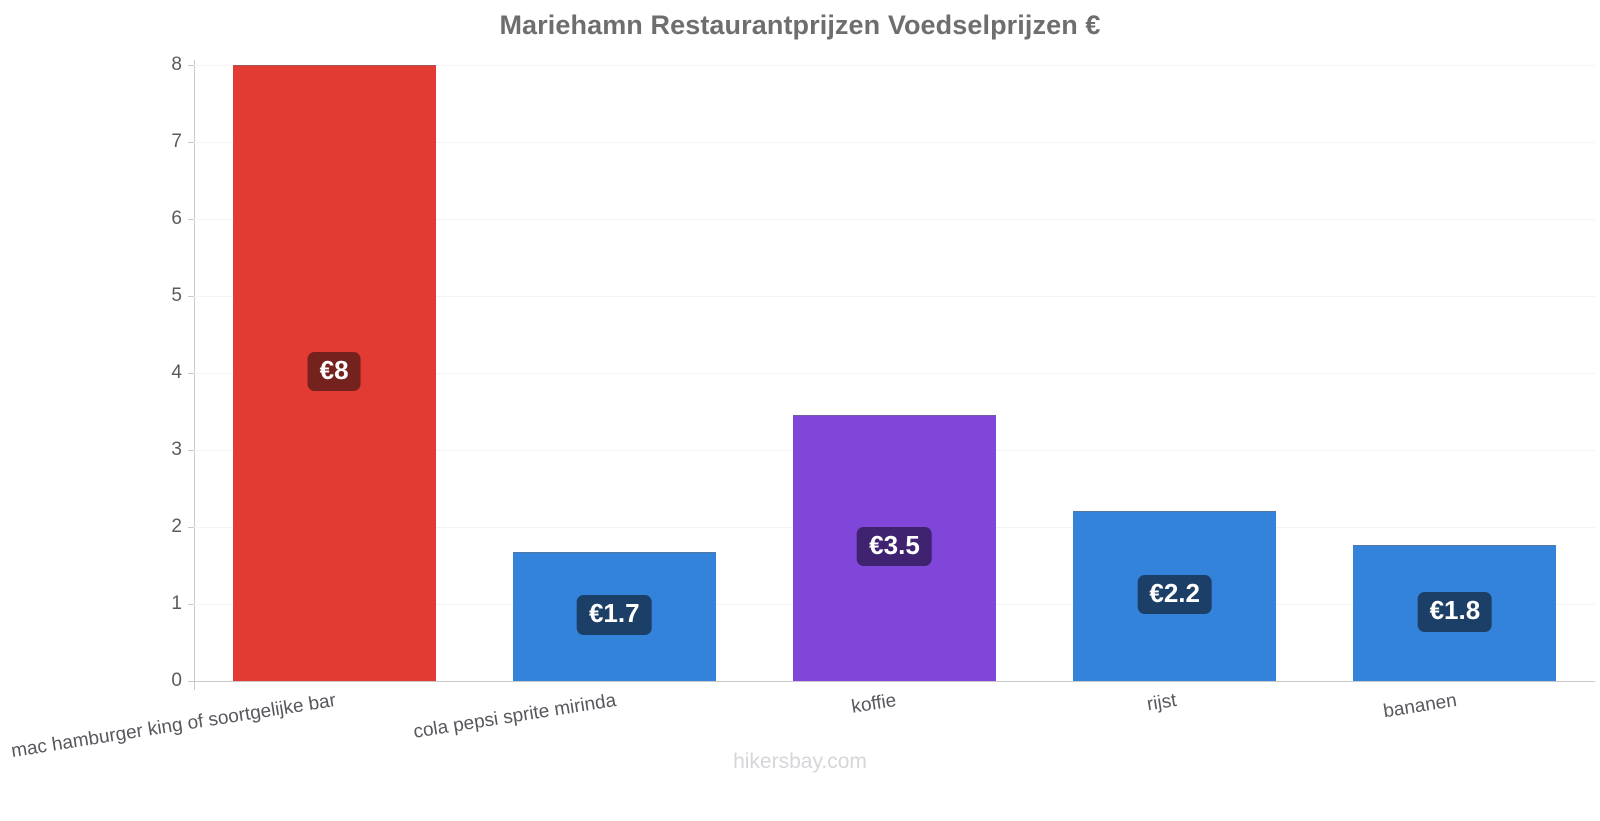 This screenshot has height=821, width=1600. Describe the element at coordinates (894, 681) in the screenshot. I see `x-axis-spine` at that location.